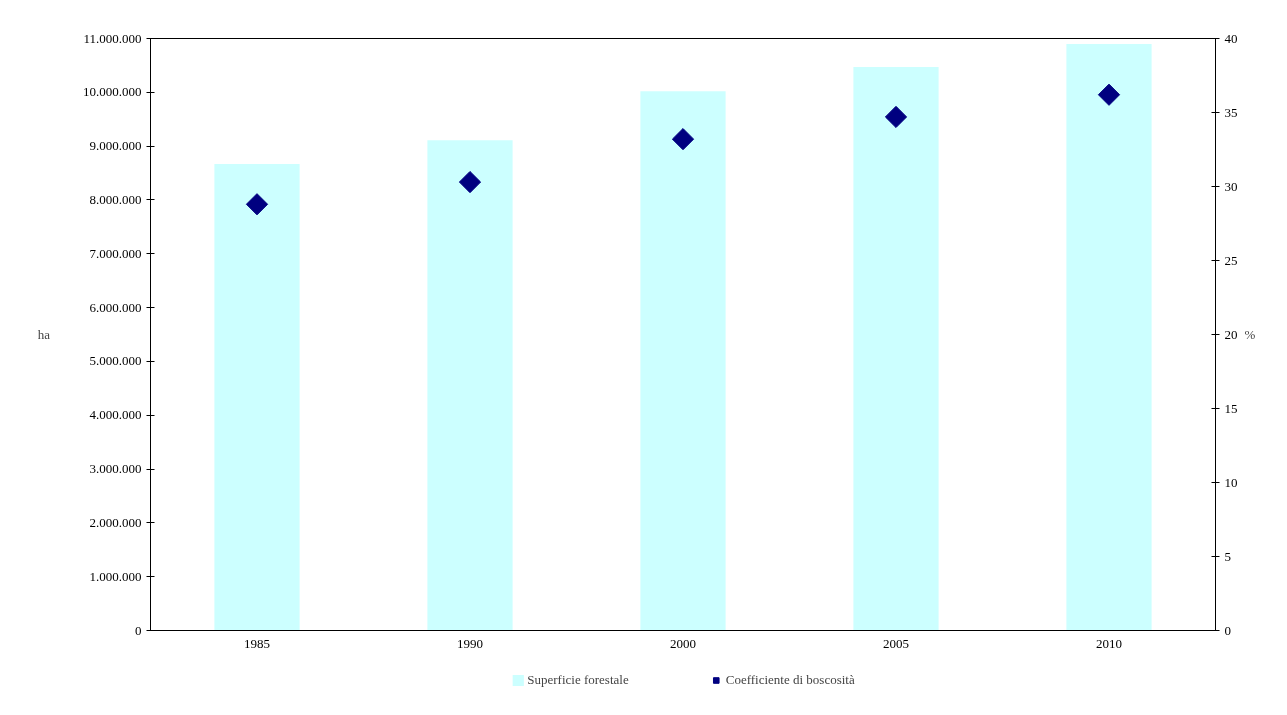 The height and width of the screenshot is (715, 1287). I want to click on y-tick-label: 6.000.000, so click(115, 307).